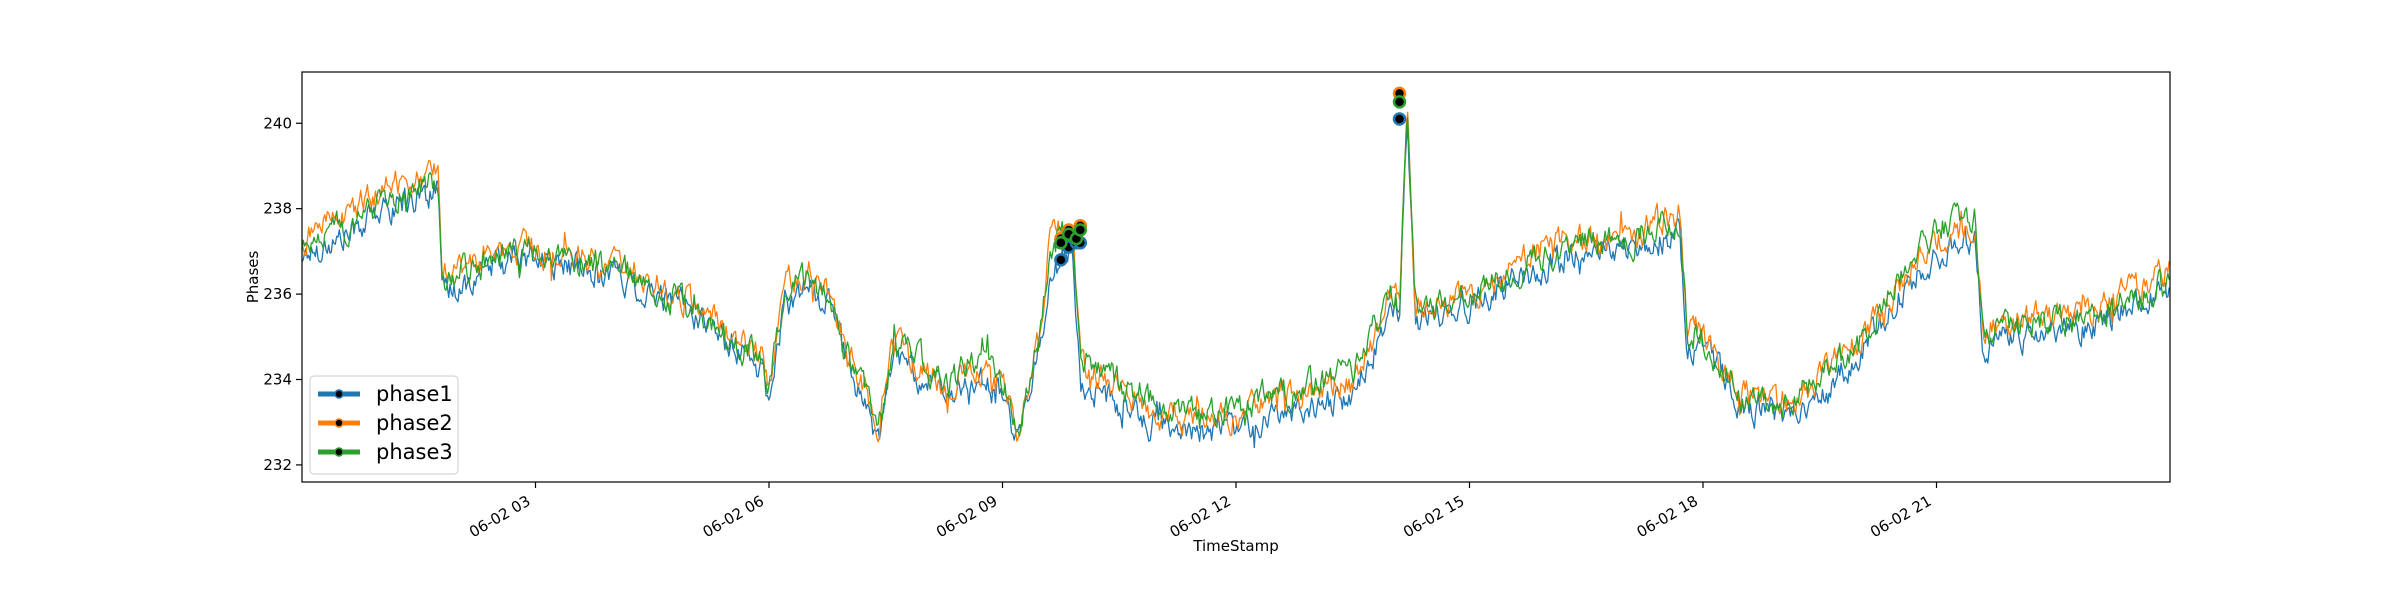 Image resolution: width=2400 pixels, height=600 pixels. I want to click on y-tick-label: 236, so click(277, 294).